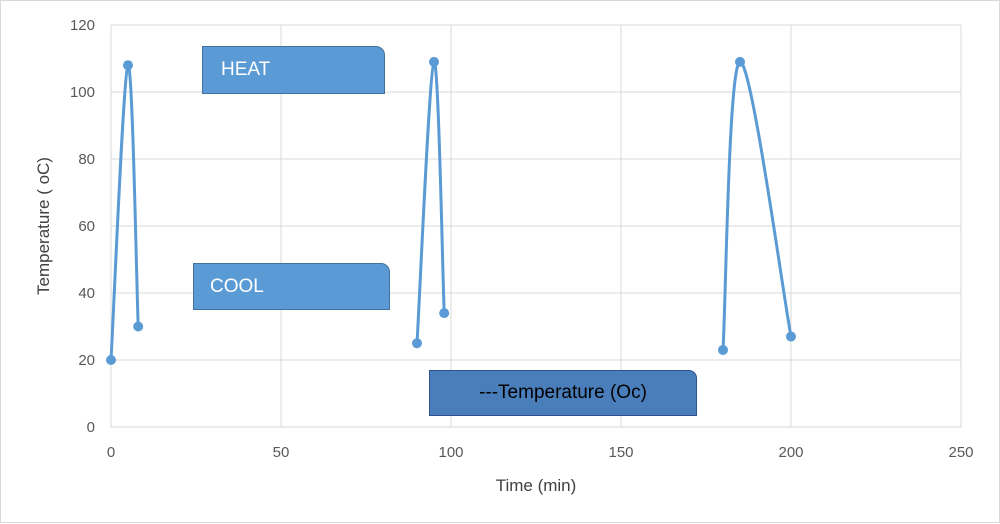 Image resolution: width=1000 pixels, height=524 pixels. What do you see at coordinates (291, 286) in the screenshot?
I see `cool-annotation: COOL` at bounding box center [291, 286].